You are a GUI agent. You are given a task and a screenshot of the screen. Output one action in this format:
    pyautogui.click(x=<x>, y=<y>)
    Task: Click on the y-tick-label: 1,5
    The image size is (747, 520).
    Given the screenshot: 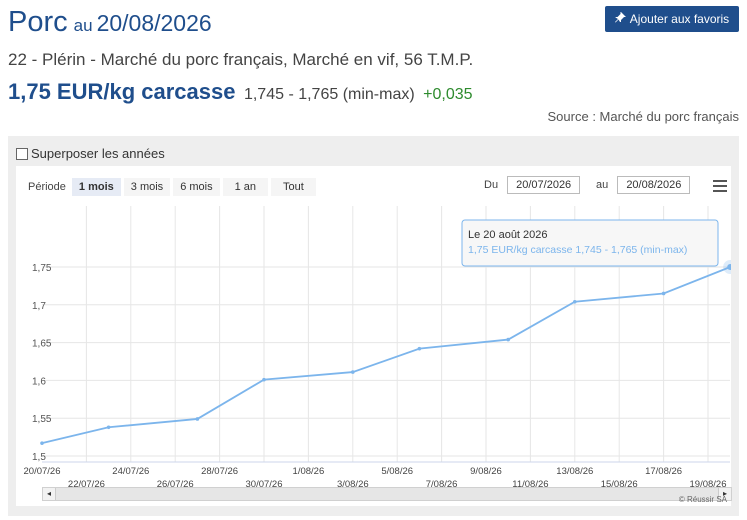 What is the action you would take?
    pyautogui.click(x=39, y=457)
    